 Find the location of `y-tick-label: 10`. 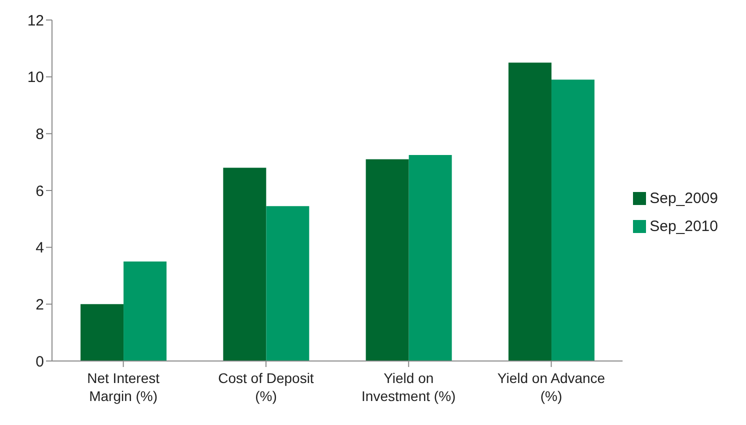

y-tick-label: 10 is located at coordinates (35, 77).